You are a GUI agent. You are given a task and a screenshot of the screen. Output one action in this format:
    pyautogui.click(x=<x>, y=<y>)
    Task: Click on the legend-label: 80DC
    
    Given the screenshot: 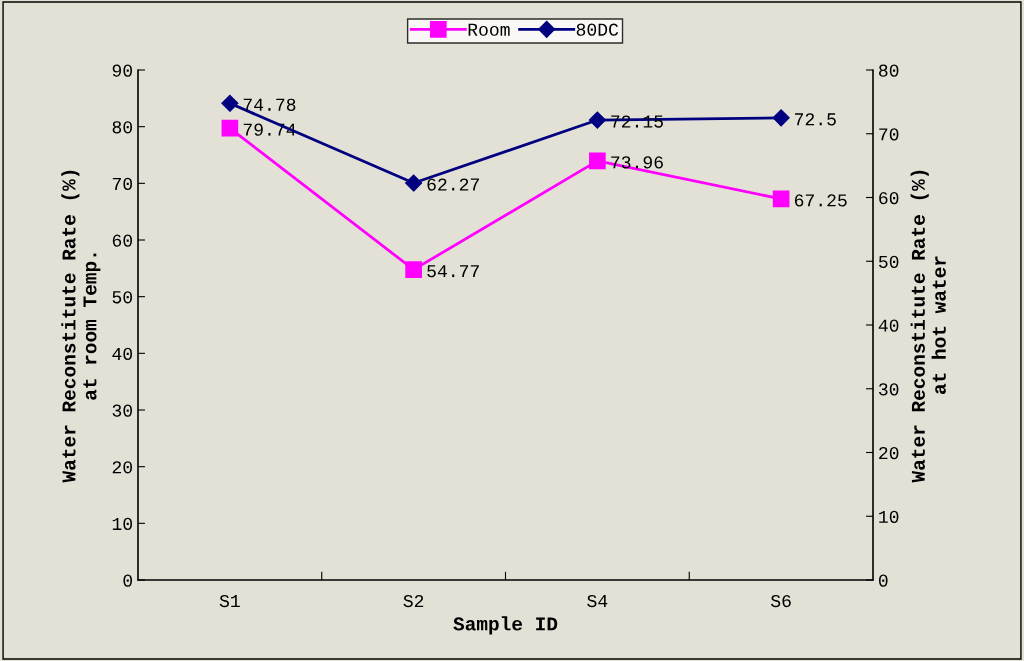 What is the action you would take?
    pyautogui.click(x=597, y=29)
    